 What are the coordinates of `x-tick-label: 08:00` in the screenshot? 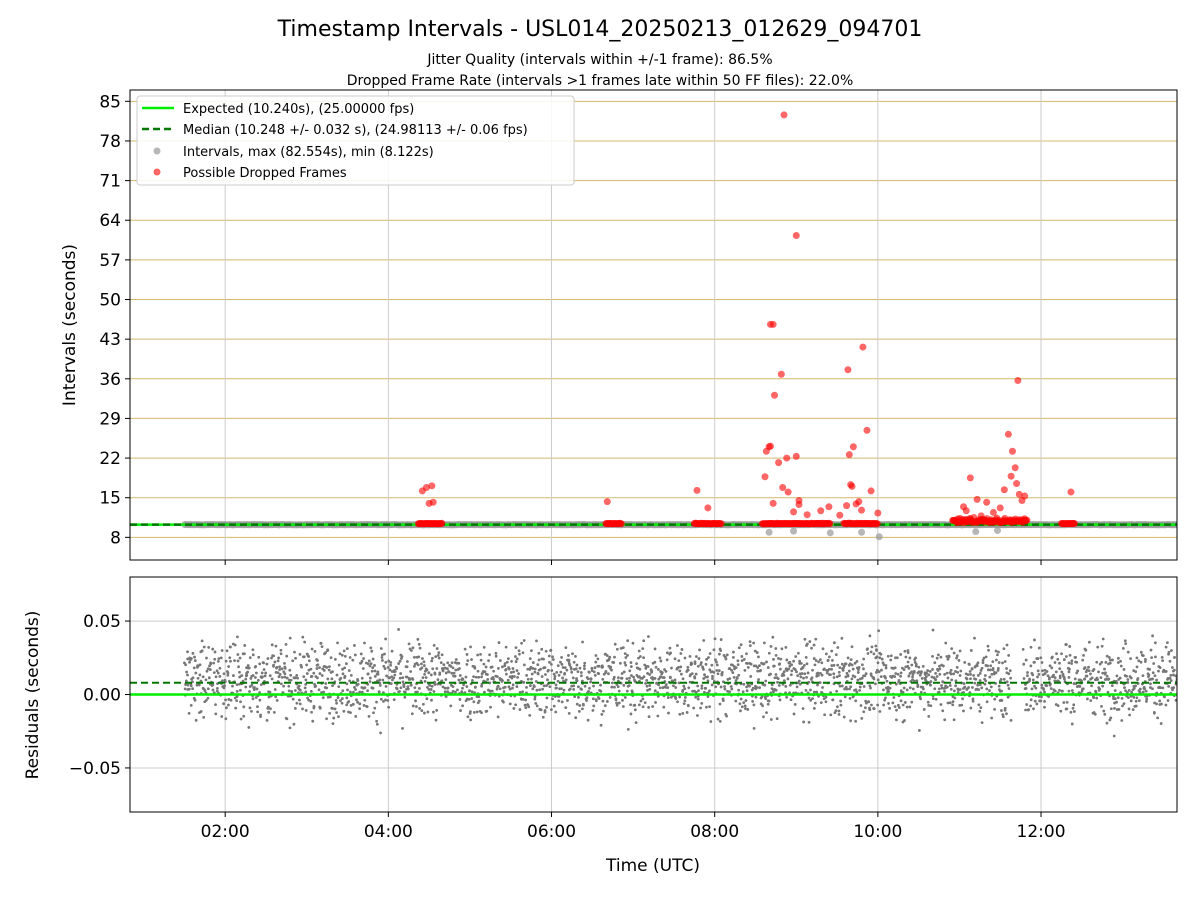 It's located at (714, 832).